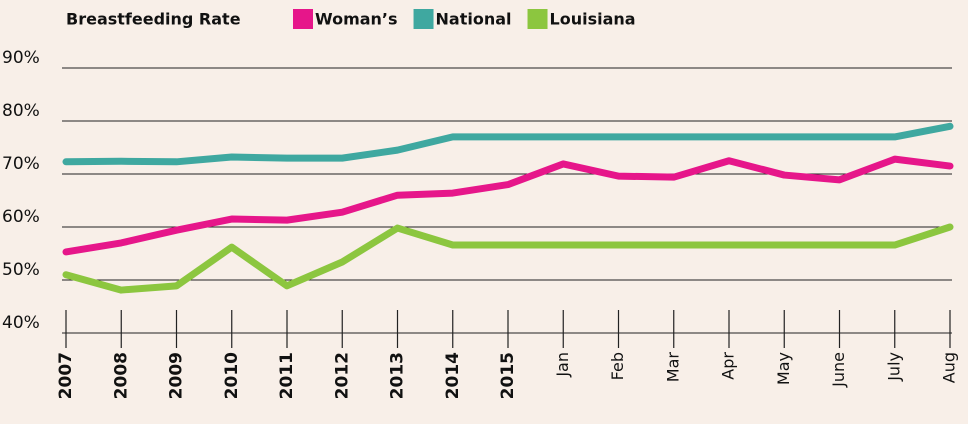  What do you see at coordinates (617, 366) in the screenshot?
I see `x-tick-label: Feb` at bounding box center [617, 366].